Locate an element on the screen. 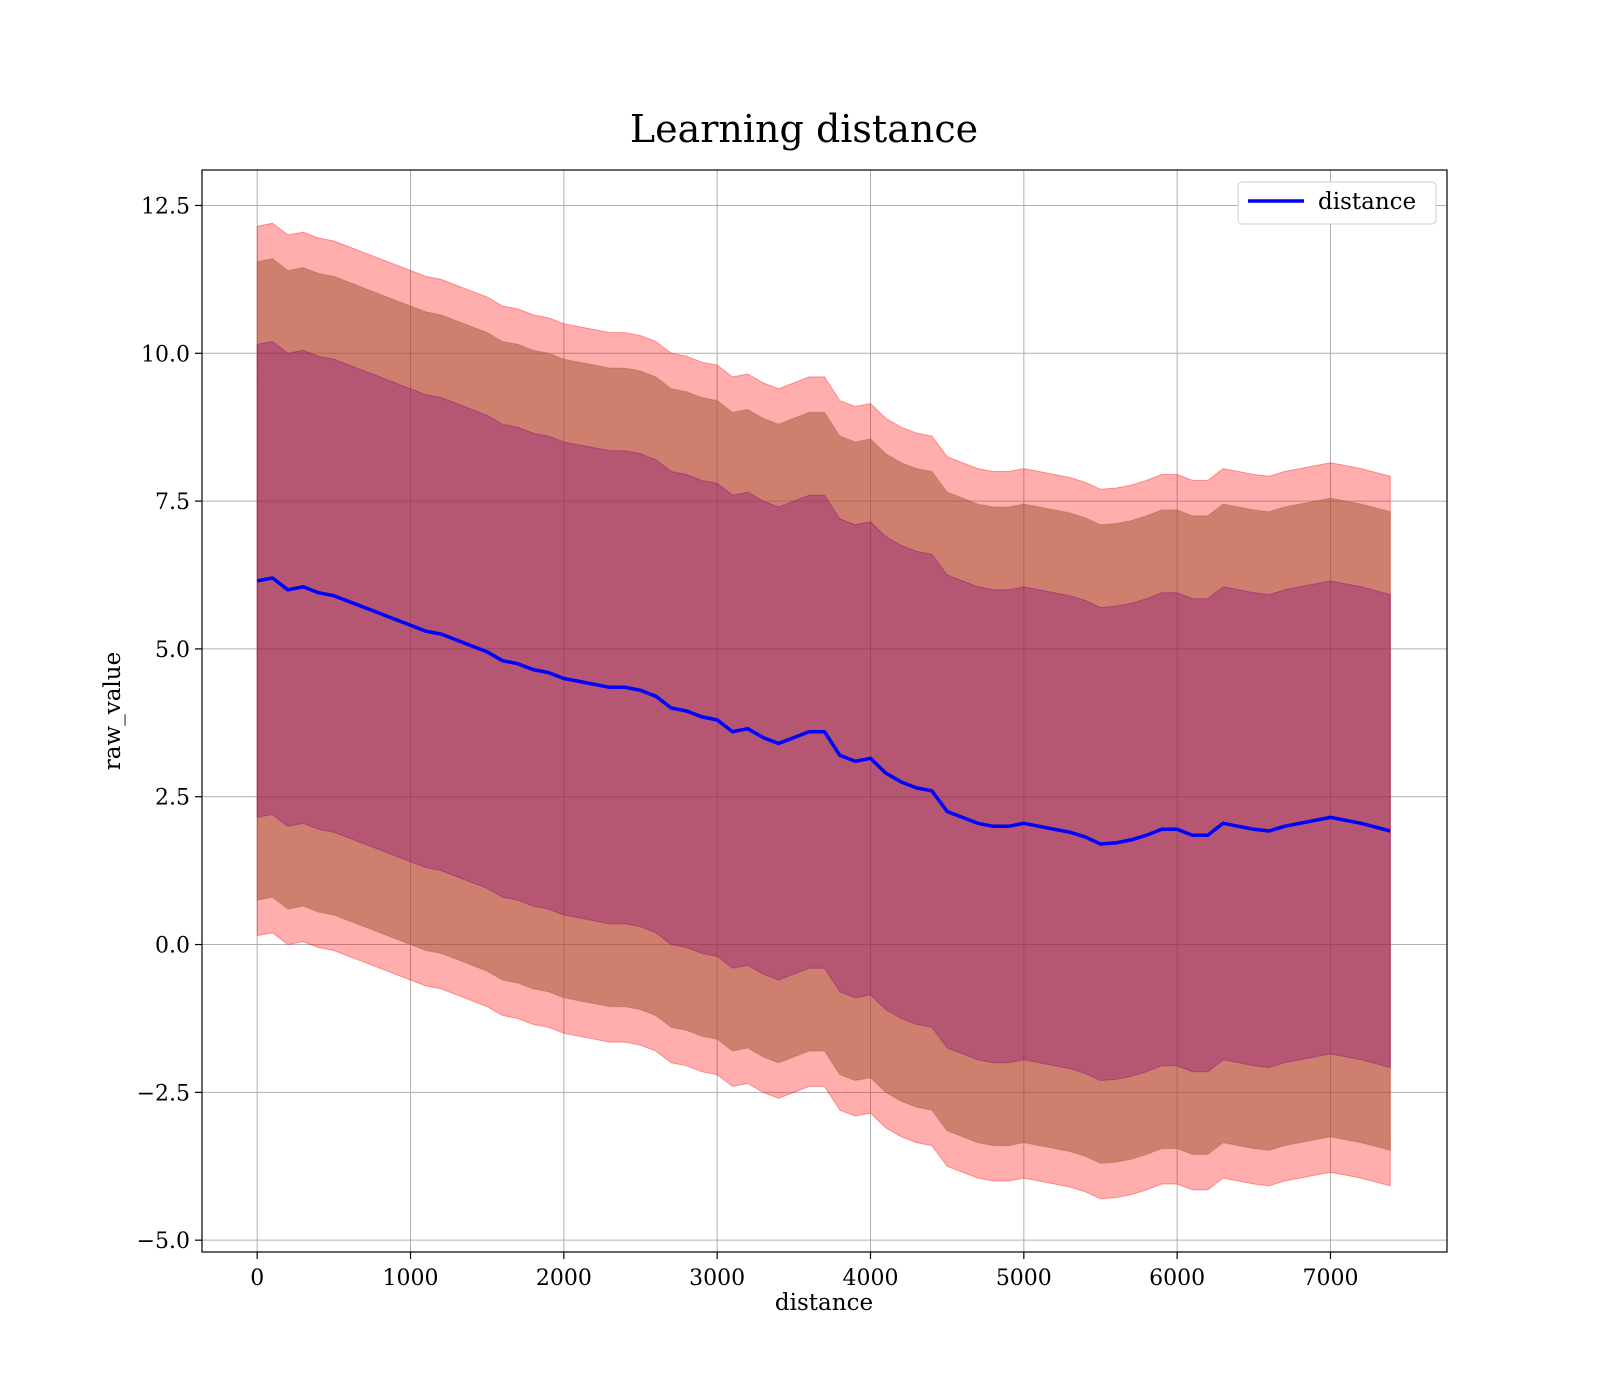 Image resolution: width=1600 pixels, height=1400 pixels. y-axis-label: raw_value is located at coordinates (113, 711).